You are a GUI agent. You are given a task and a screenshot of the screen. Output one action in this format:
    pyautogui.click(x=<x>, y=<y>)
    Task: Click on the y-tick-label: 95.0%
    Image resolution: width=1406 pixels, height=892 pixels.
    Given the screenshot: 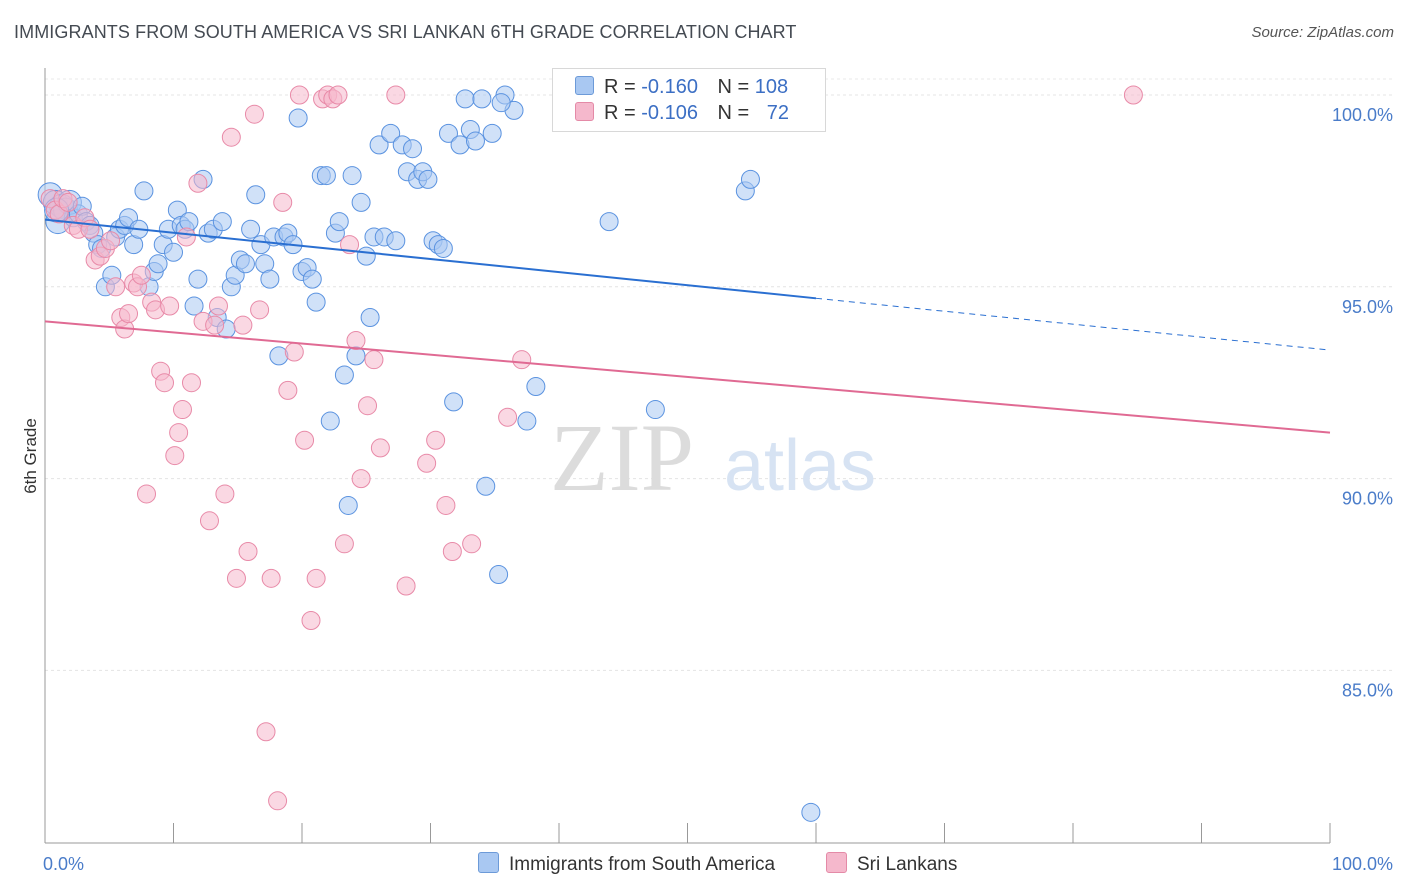 What is the action you would take?
    pyautogui.click(x=1367, y=307)
    